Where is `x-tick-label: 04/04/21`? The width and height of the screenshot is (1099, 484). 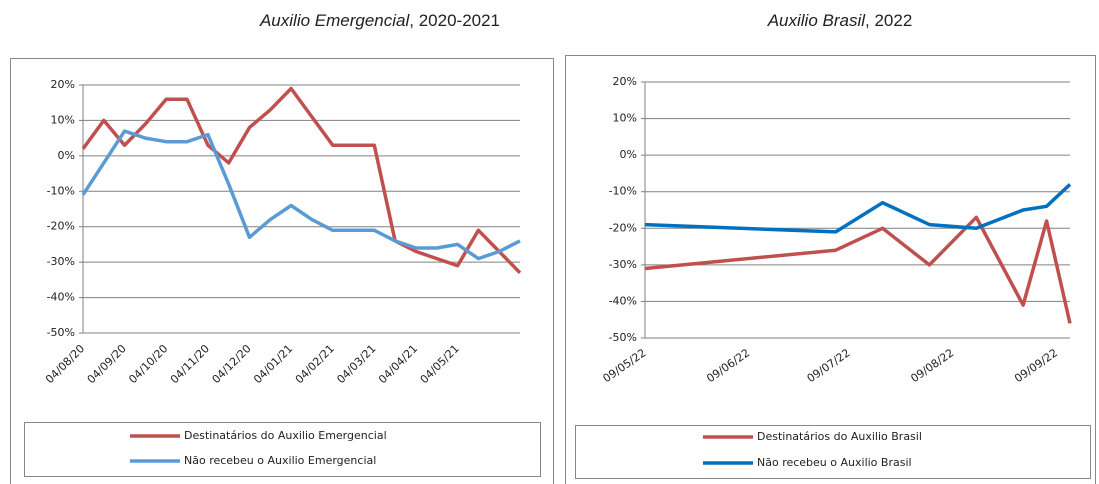
x-tick-label: 04/04/21 is located at coordinates (398, 364).